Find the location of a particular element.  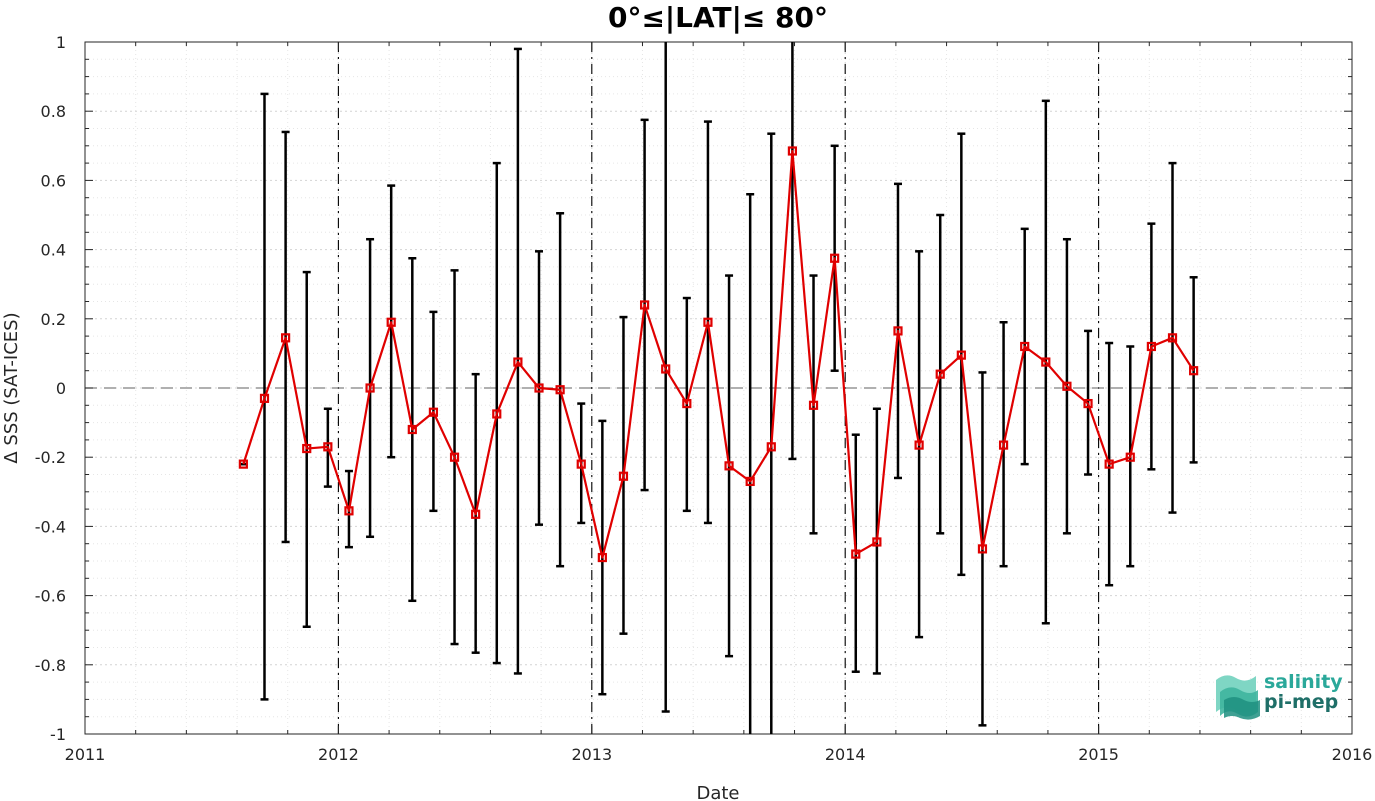

salinity-pi-mep-logo: salinity pi-mep is located at coordinates (1279, 695).